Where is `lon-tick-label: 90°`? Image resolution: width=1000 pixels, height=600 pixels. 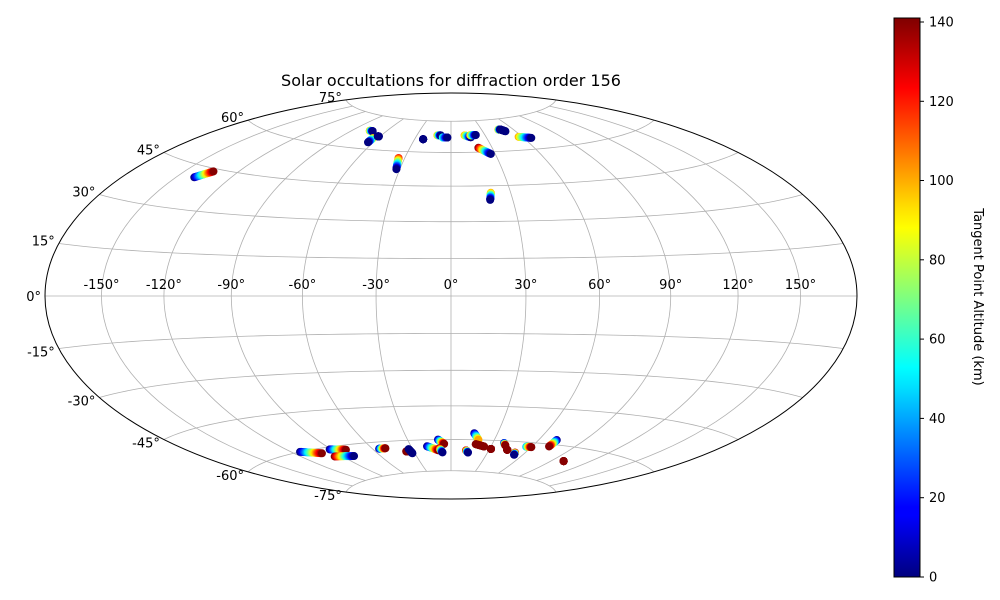 lon-tick-label: 90° is located at coordinates (670, 285).